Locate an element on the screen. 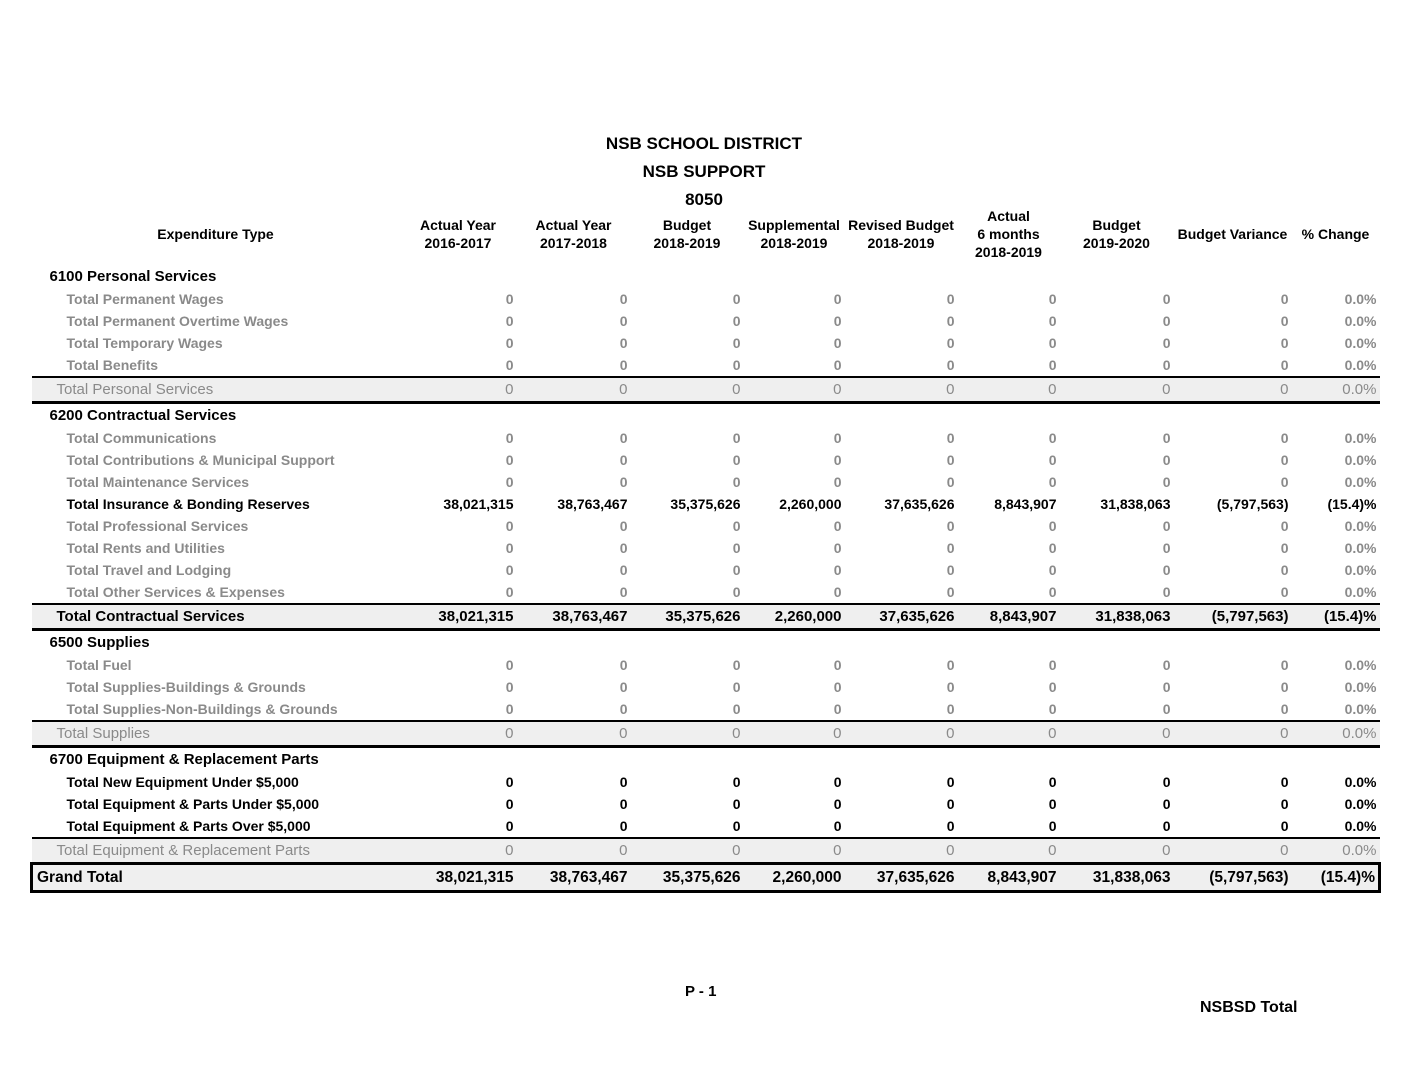  report-title: NSB SCHOOL DISTRICT is located at coordinates (704, 143).